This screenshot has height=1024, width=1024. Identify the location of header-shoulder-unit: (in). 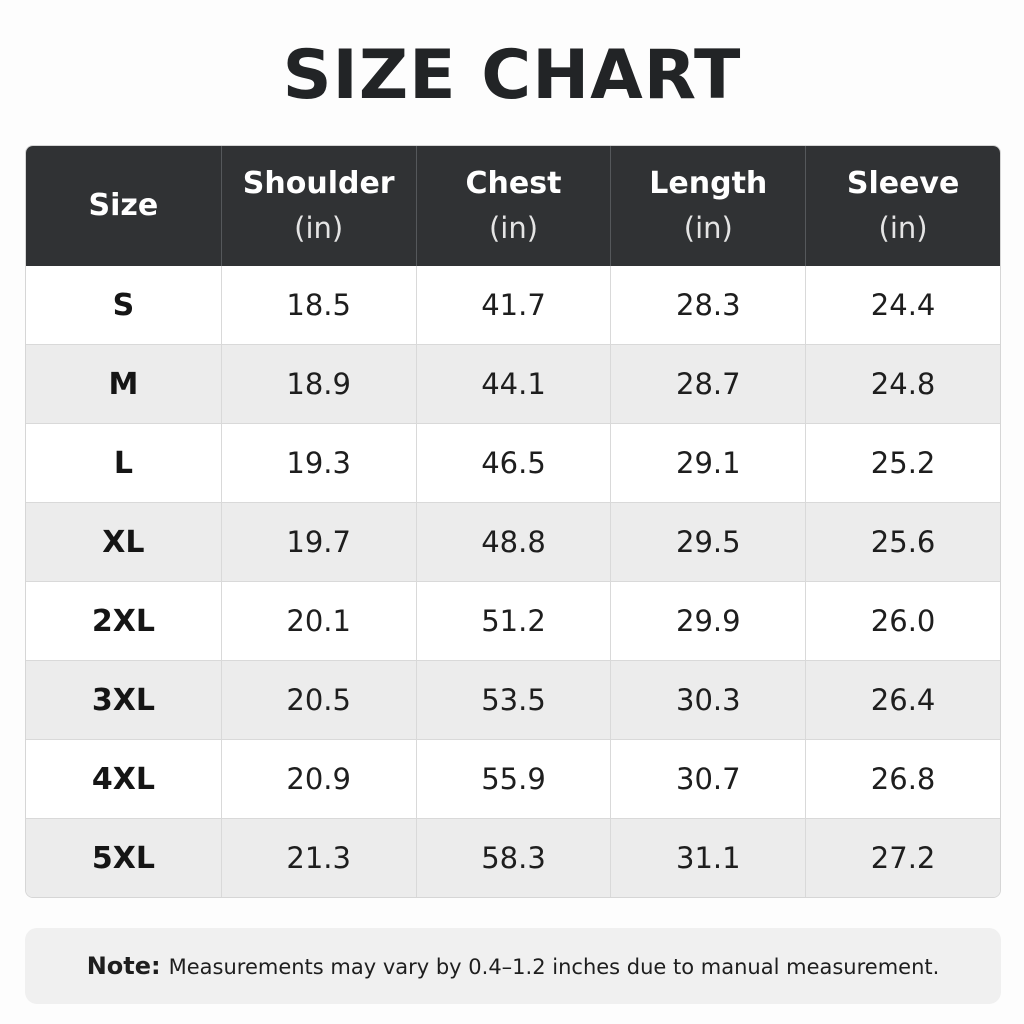
(319, 228).